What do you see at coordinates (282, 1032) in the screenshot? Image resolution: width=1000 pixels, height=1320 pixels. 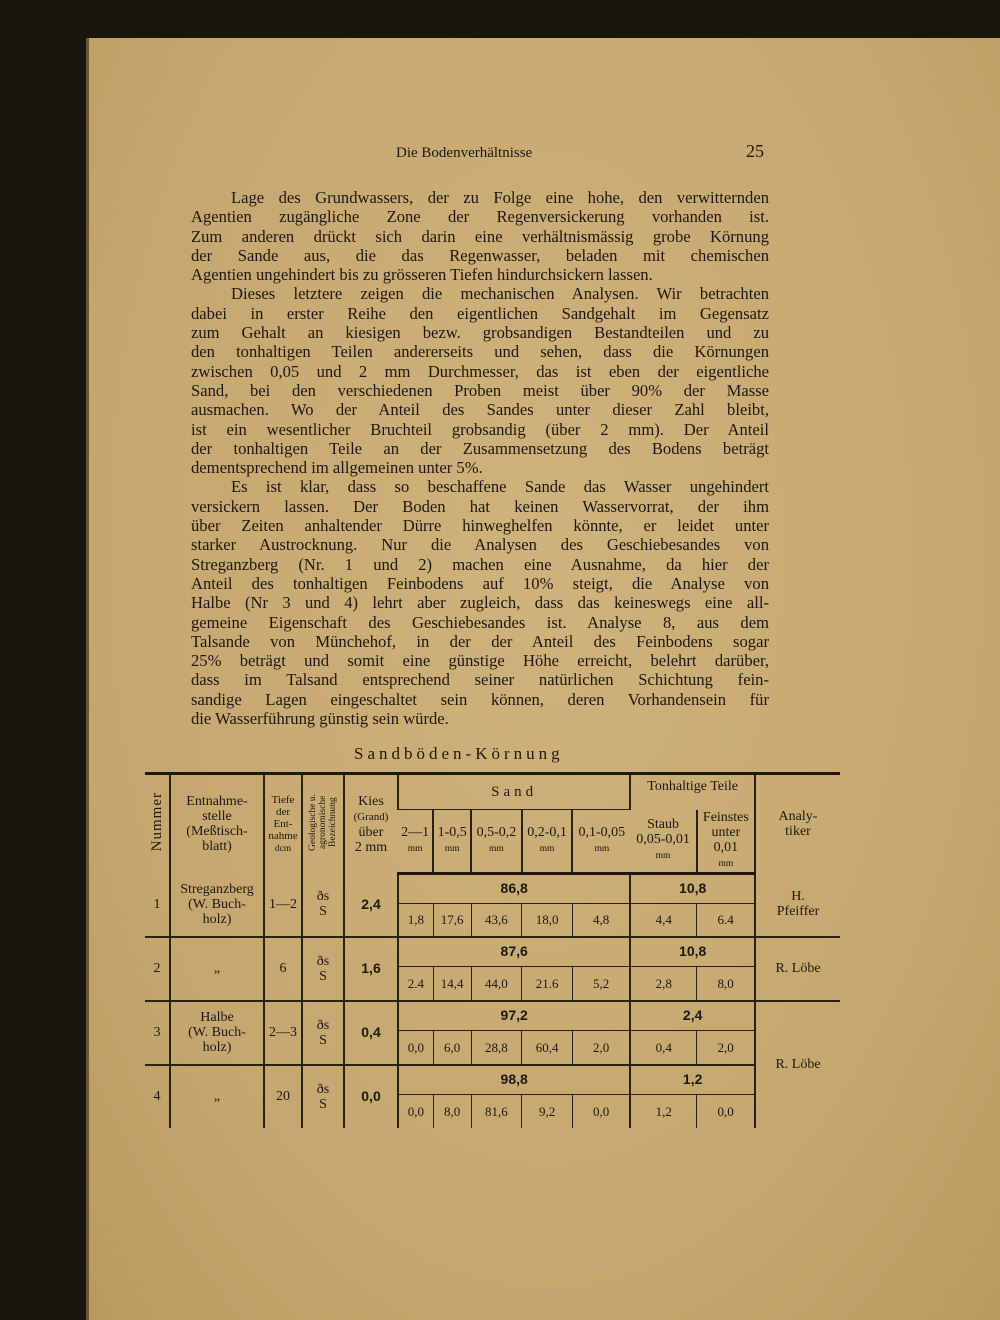 I see `cell-tiefe: 2—3` at bounding box center [282, 1032].